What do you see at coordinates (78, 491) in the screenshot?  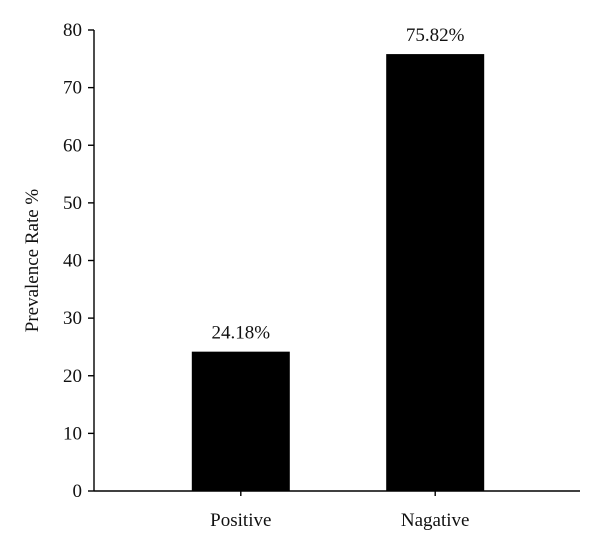 I see `y-tick-label: 0` at bounding box center [78, 491].